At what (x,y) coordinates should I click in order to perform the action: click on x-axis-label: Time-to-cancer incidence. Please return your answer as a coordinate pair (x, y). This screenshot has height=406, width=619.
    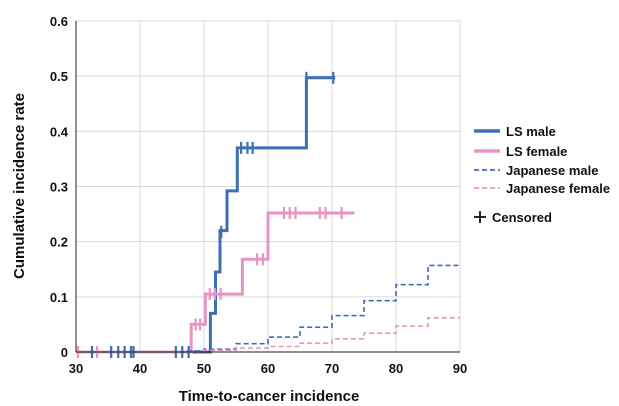
    Looking at the image, I should click on (269, 396).